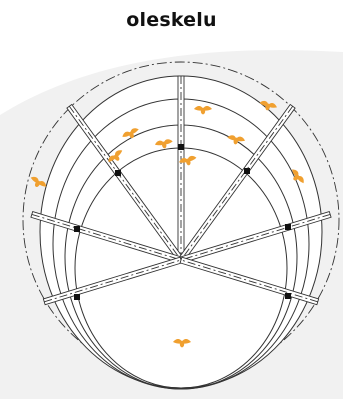 Image resolution: width=343 pixels, height=399 pixels. I want to click on joint-left-upper, so click(77, 229).